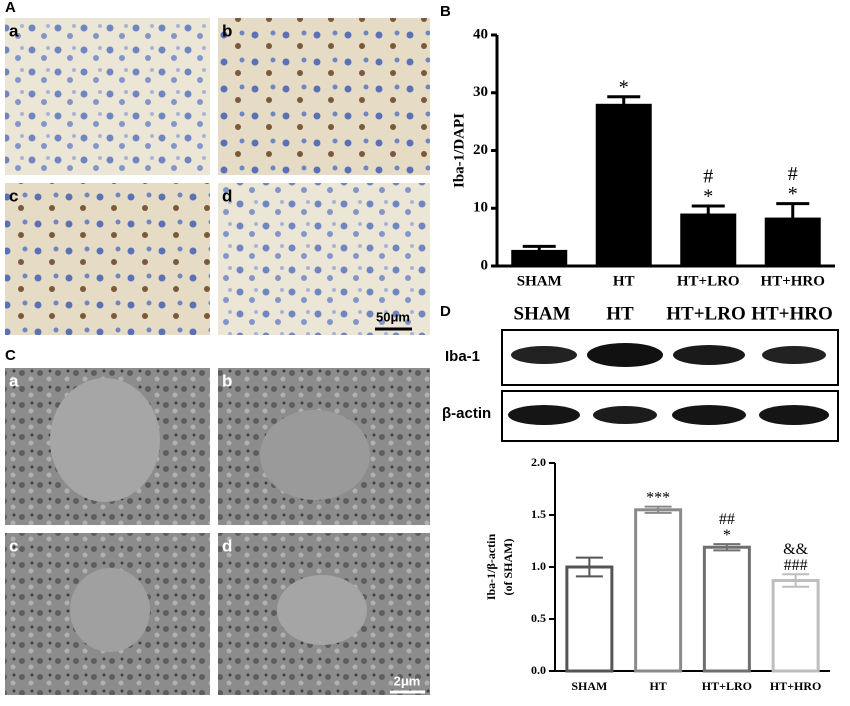 The image size is (850, 706). What do you see at coordinates (480, 34) in the screenshot?
I see `y-tick-label: 40` at bounding box center [480, 34].